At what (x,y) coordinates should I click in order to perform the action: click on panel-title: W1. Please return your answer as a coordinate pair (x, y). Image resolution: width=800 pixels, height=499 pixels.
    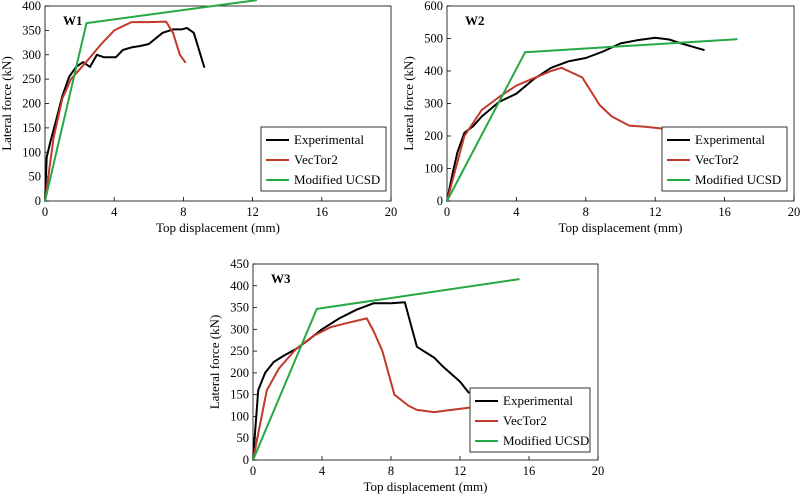
    Looking at the image, I should click on (73, 20).